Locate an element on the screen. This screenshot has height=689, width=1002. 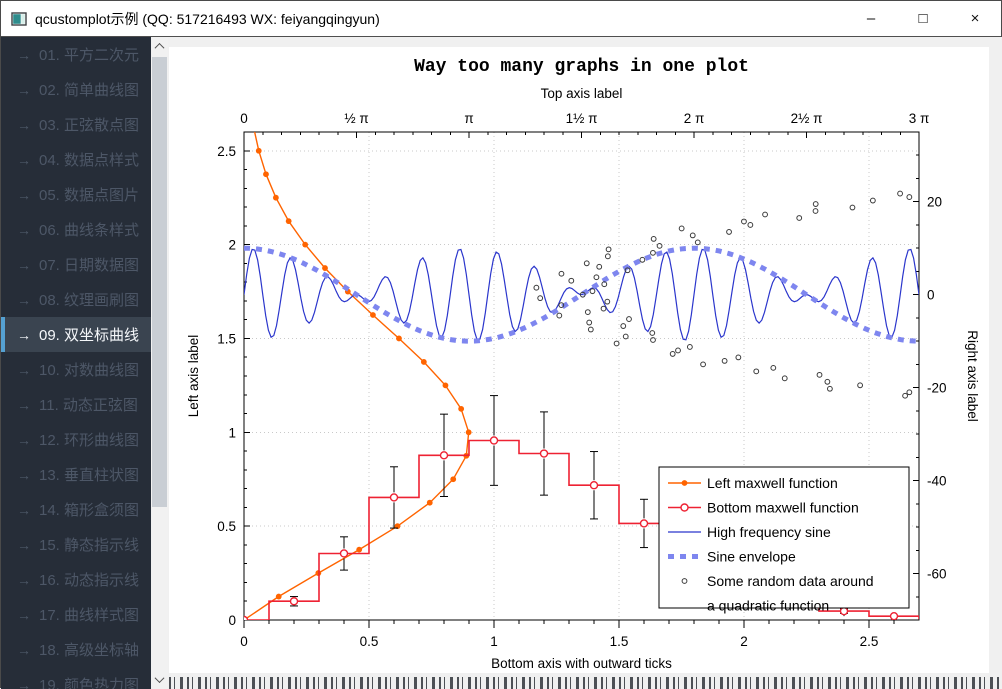
sidebar-item-14: → 14. 箱形盒须图 is located at coordinates (76, 509).